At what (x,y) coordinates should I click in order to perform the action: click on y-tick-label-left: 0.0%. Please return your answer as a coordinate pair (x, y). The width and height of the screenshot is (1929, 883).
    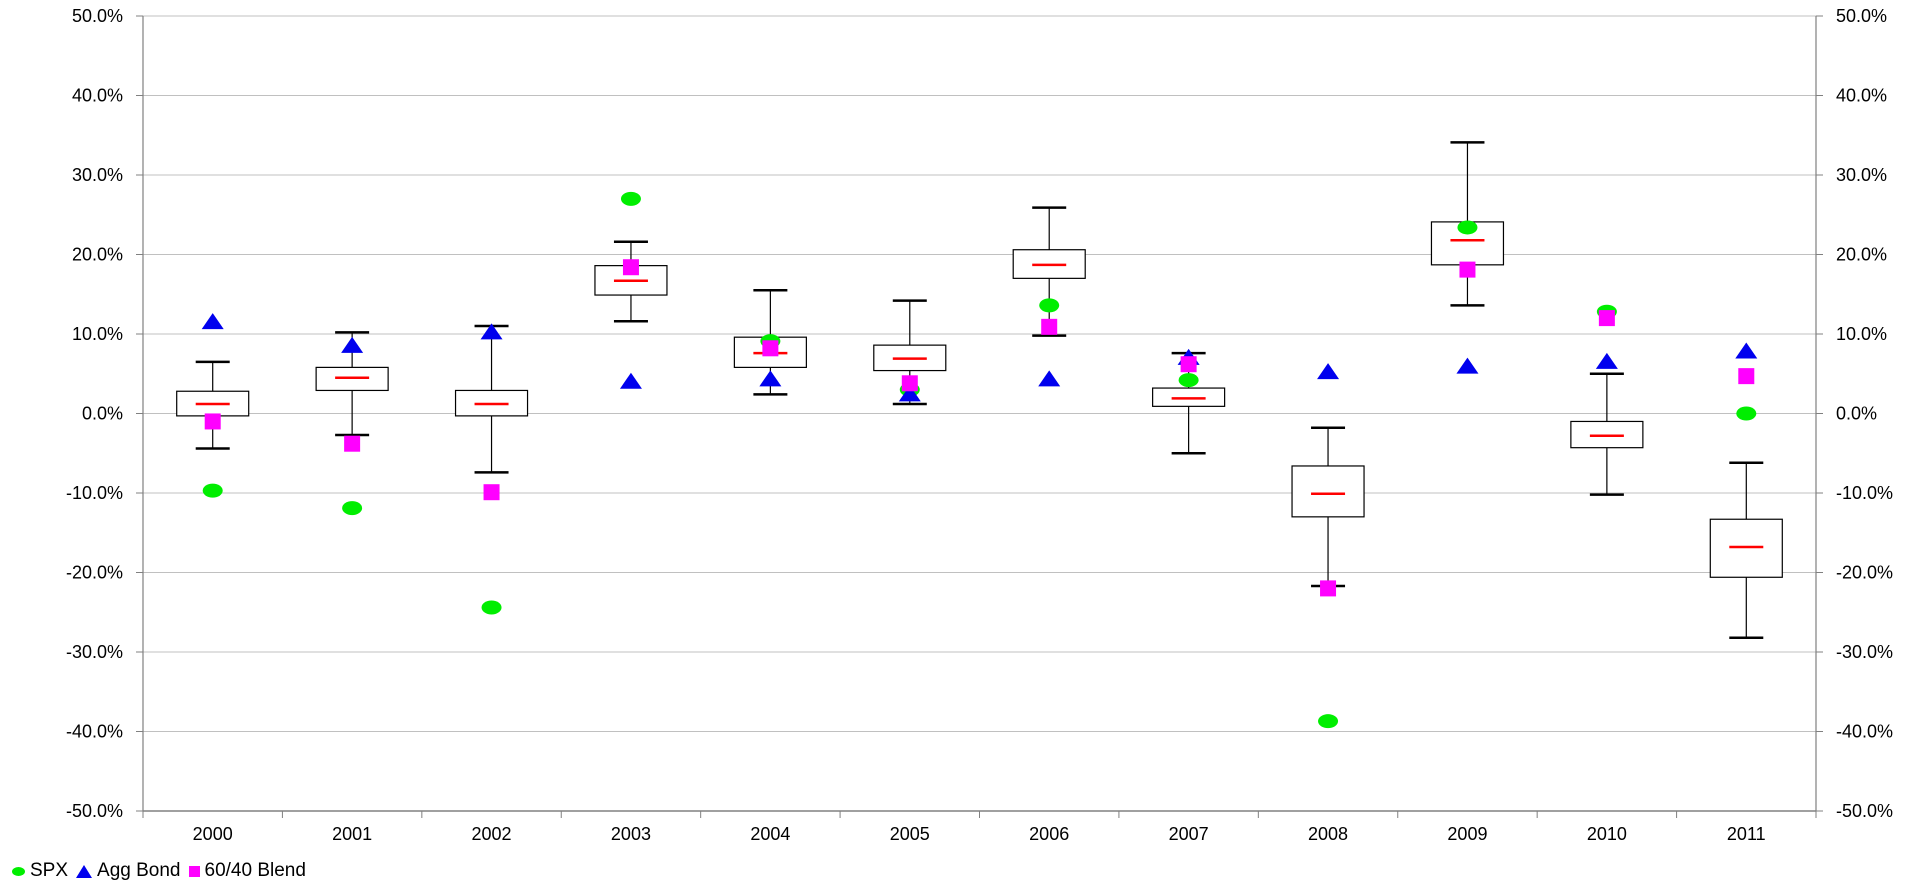
    Looking at the image, I should click on (102, 414).